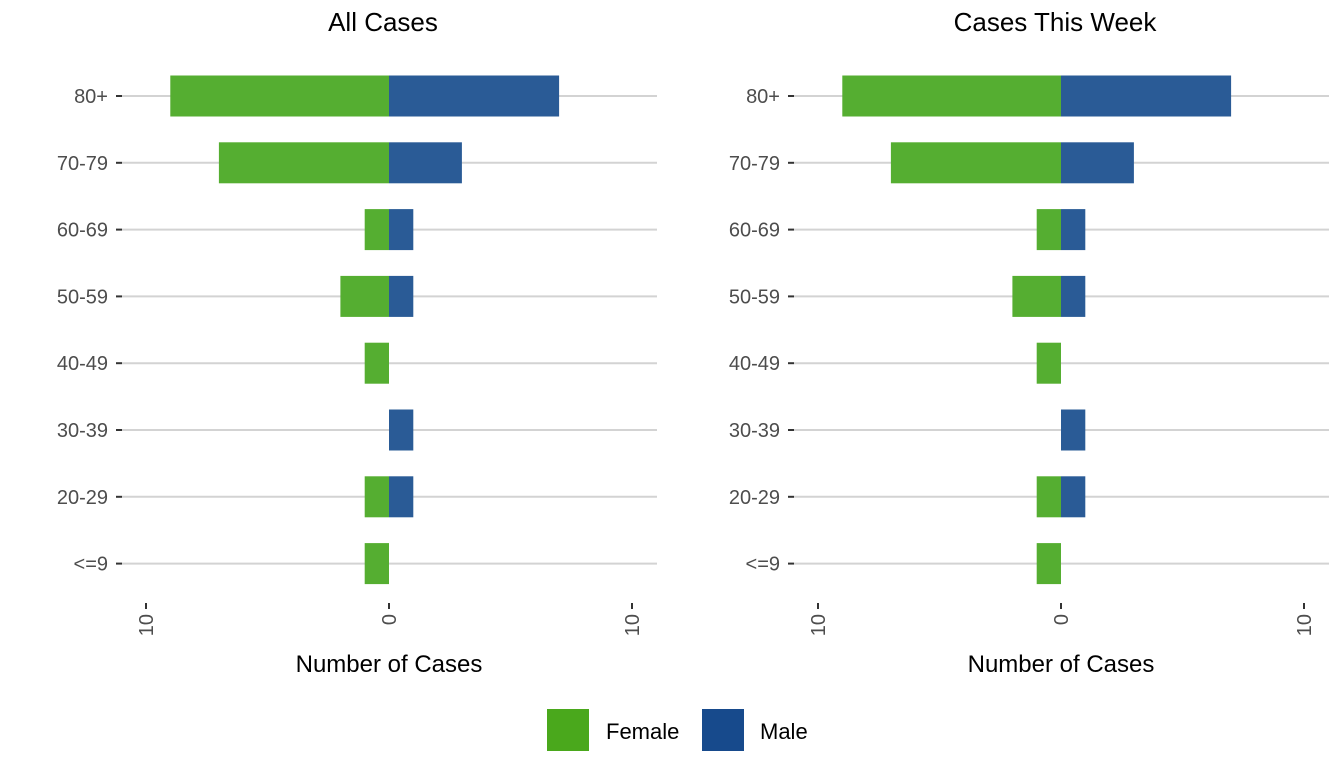 This screenshot has width=1344, height=768. I want to click on chart-title: All Cases, so click(383, 22).